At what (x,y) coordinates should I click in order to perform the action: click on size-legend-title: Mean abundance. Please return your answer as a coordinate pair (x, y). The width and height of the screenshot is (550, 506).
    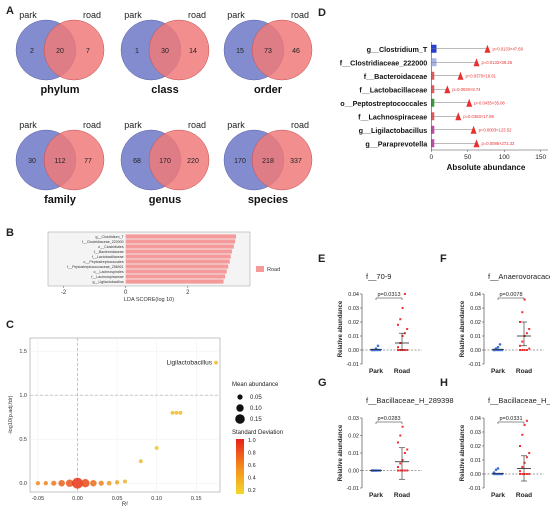
    Looking at the image, I should click on (255, 385).